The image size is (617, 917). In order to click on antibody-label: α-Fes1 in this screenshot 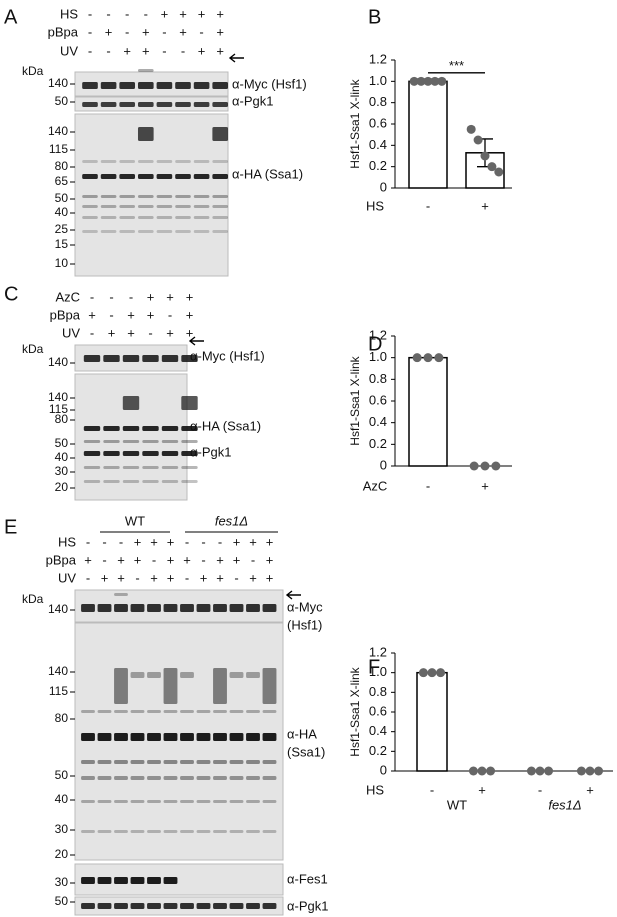, I will do `click(307, 878)`.